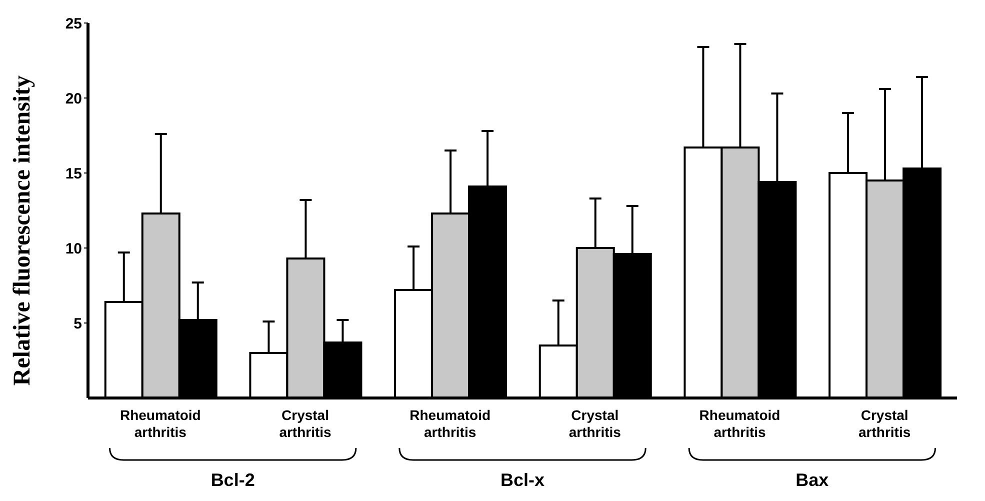 The height and width of the screenshot is (501, 985). What do you see at coordinates (522, 480) in the screenshot?
I see `text: Bcl-x` at bounding box center [522, 480].